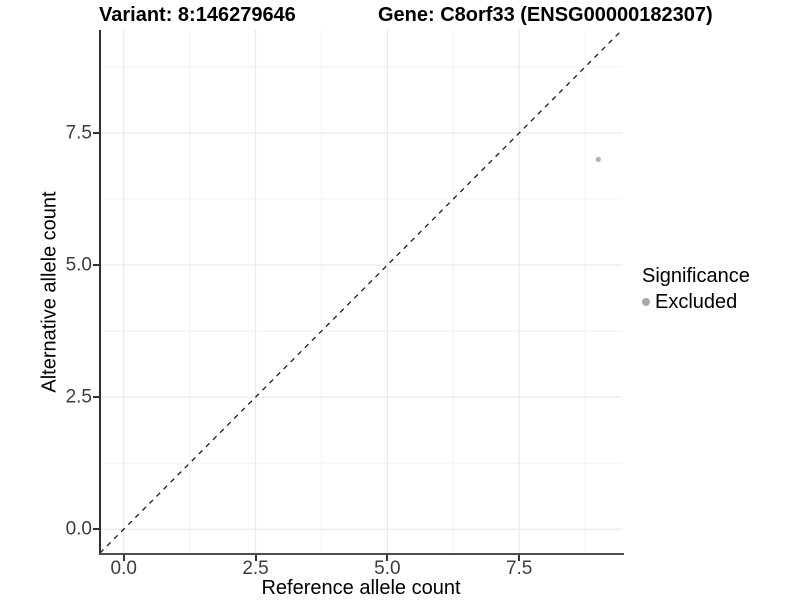  I want to click on y-tick-label: 7.5, so click(78, 133).